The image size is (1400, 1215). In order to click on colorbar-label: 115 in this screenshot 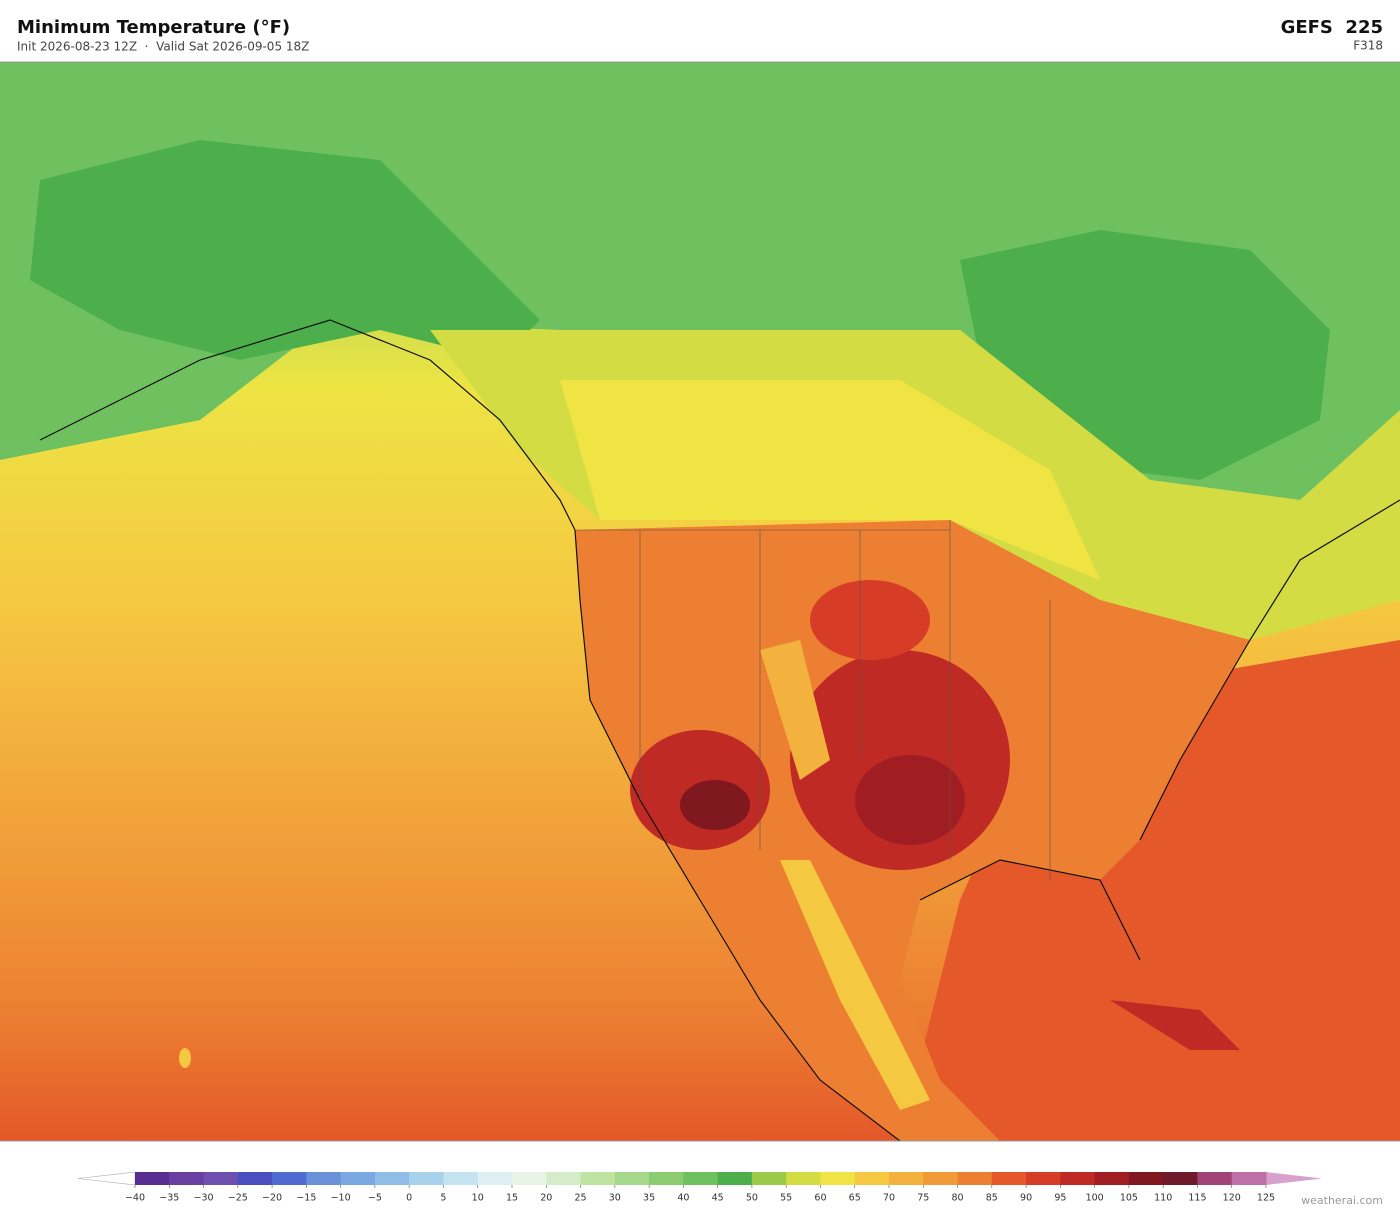, I will do `click(1197, 1198)`.